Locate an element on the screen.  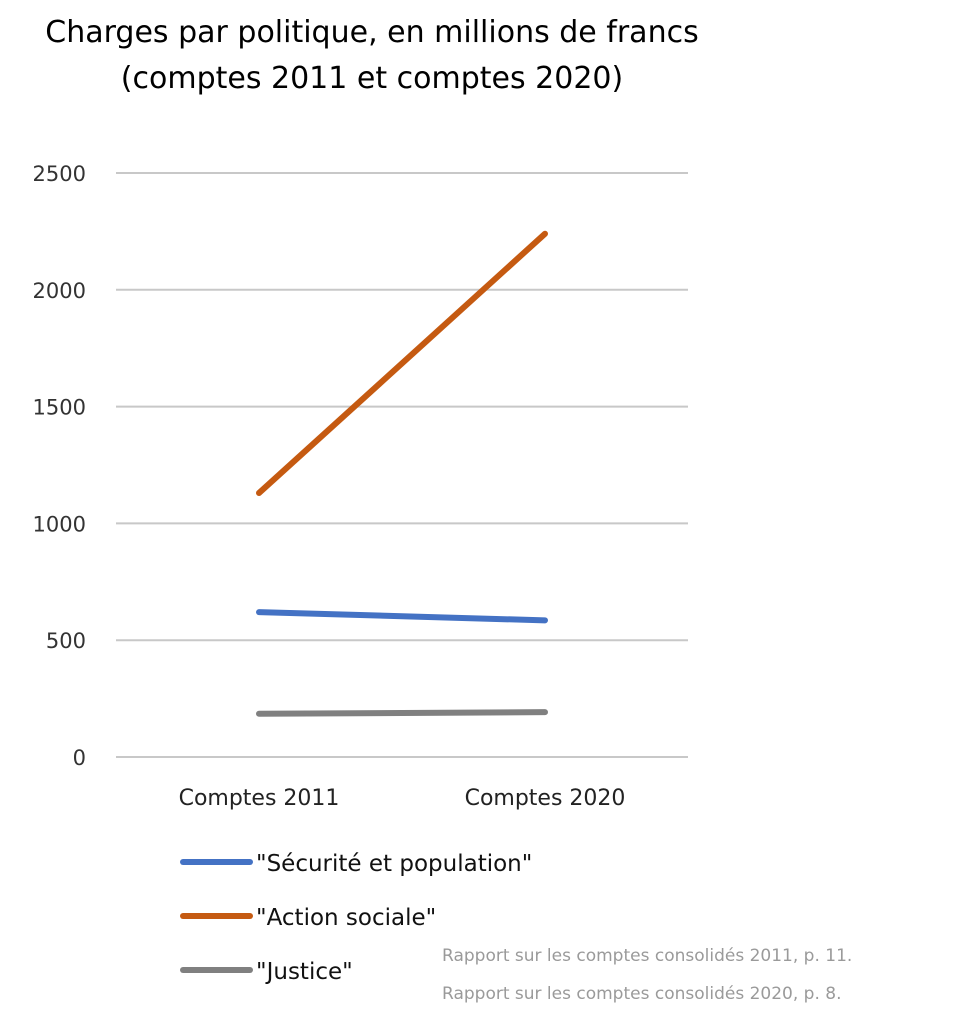
x-category-label: Comptes 2020 is located at coordinates (545, 798).